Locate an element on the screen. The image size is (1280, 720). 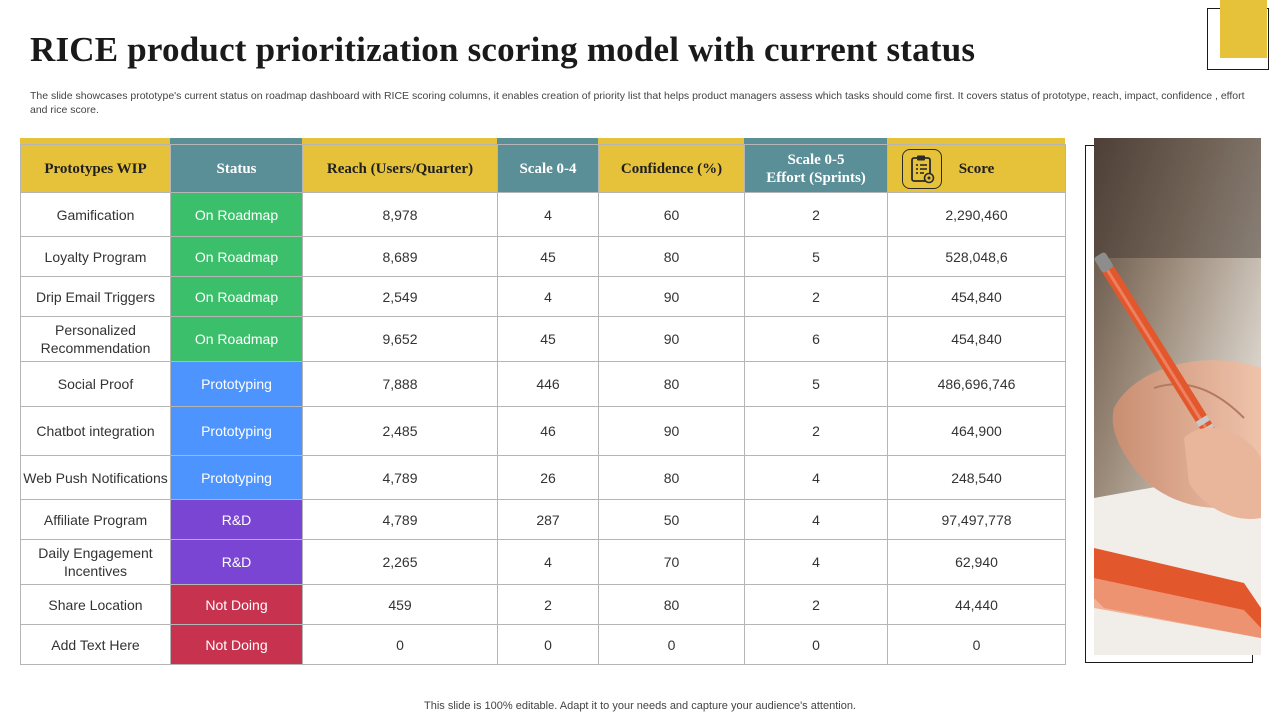
header-effort-line1: Scale 0-5 is located at coordinates (816, 159).